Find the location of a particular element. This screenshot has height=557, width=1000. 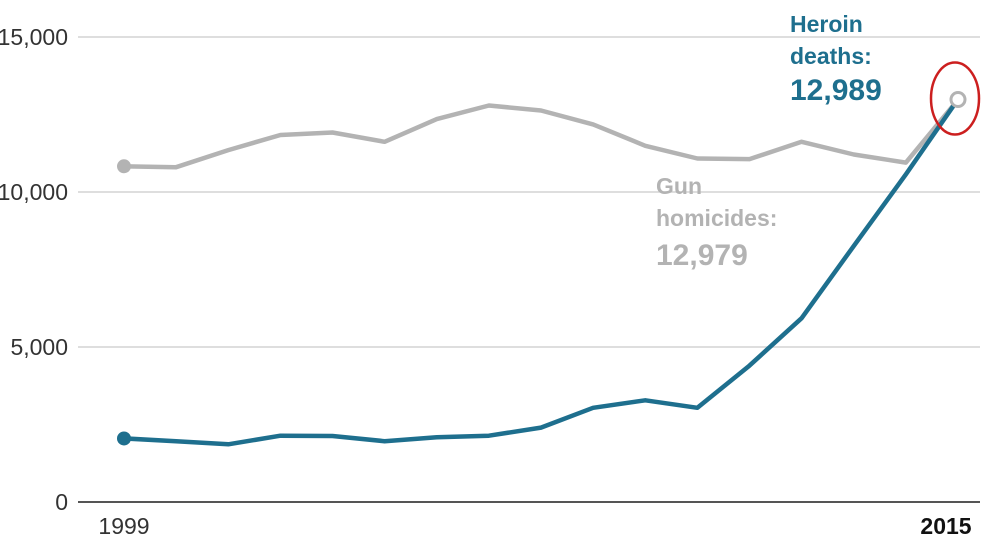

gun-annotation-label: Gun is located at coordinates (679, 186).